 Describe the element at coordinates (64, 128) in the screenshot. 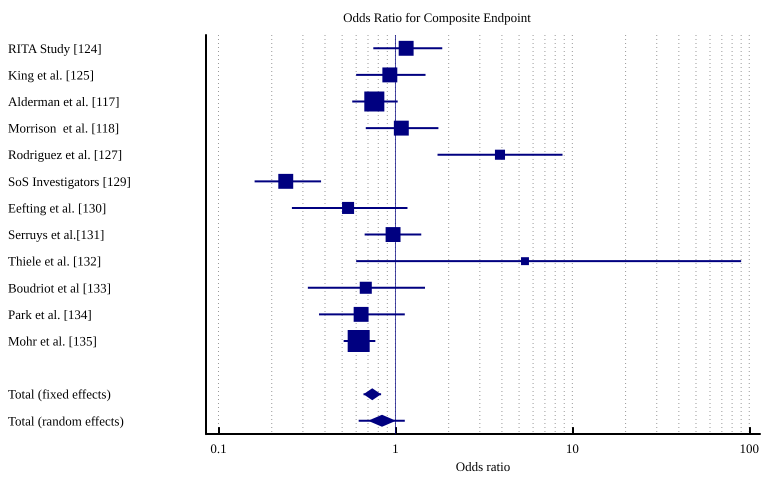

I see `y-tick-label: Morrison et al. [118]` at that location.